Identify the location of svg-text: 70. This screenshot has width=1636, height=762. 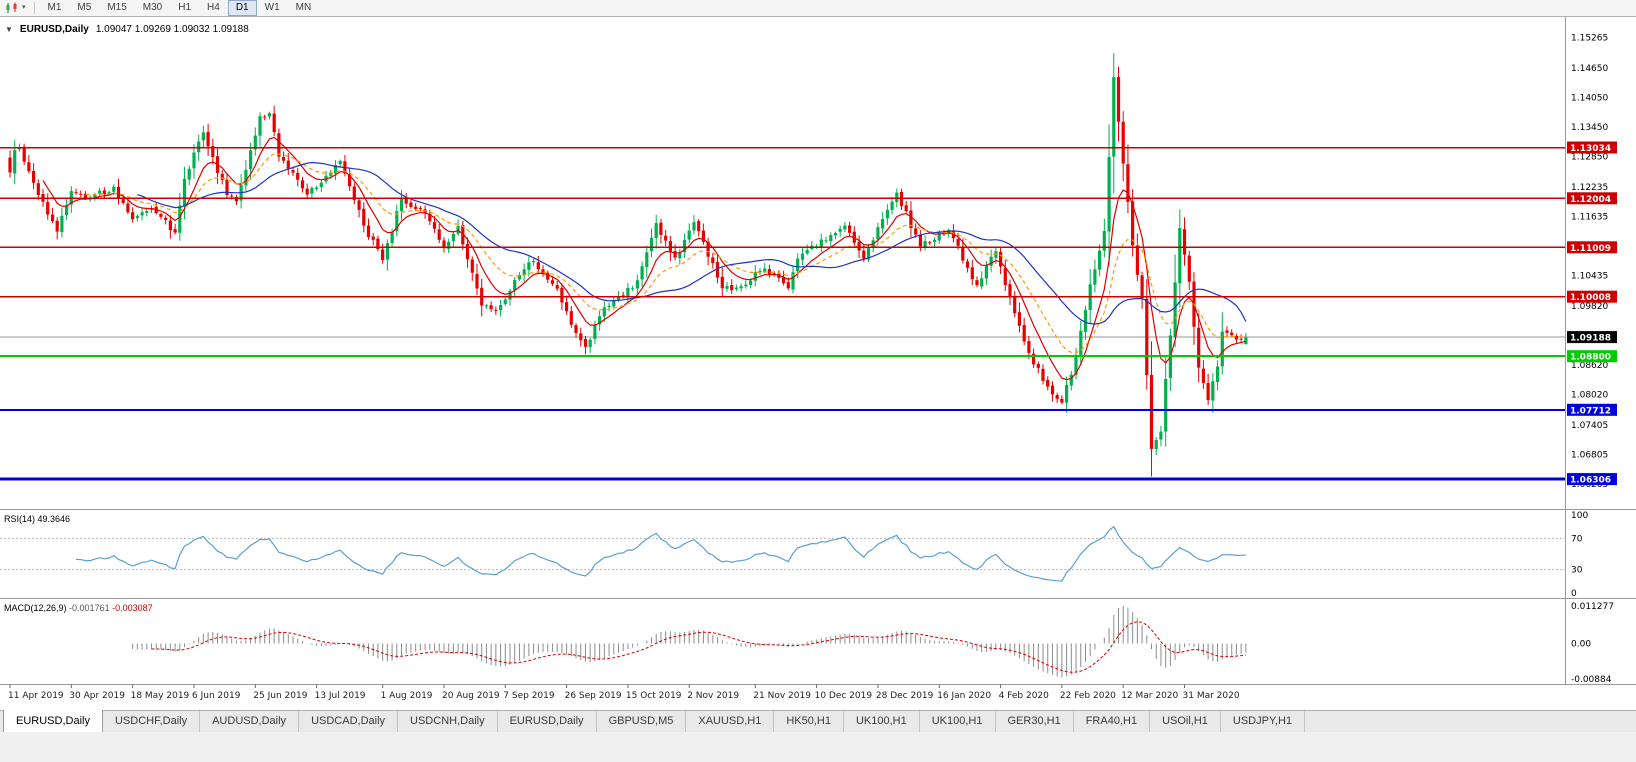
(1577, 539).